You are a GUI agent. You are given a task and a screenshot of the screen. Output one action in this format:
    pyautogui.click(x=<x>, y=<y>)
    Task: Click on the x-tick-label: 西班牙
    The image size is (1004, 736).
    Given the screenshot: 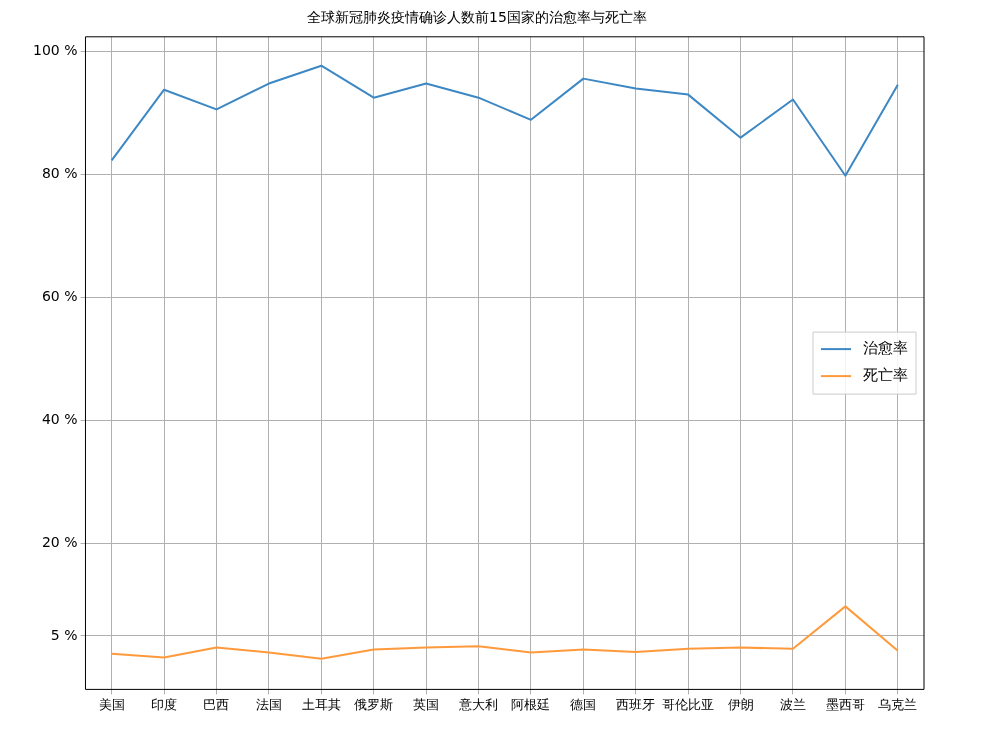 What is the action you would take?
    pyautogui.click(x=636, y=704)
    